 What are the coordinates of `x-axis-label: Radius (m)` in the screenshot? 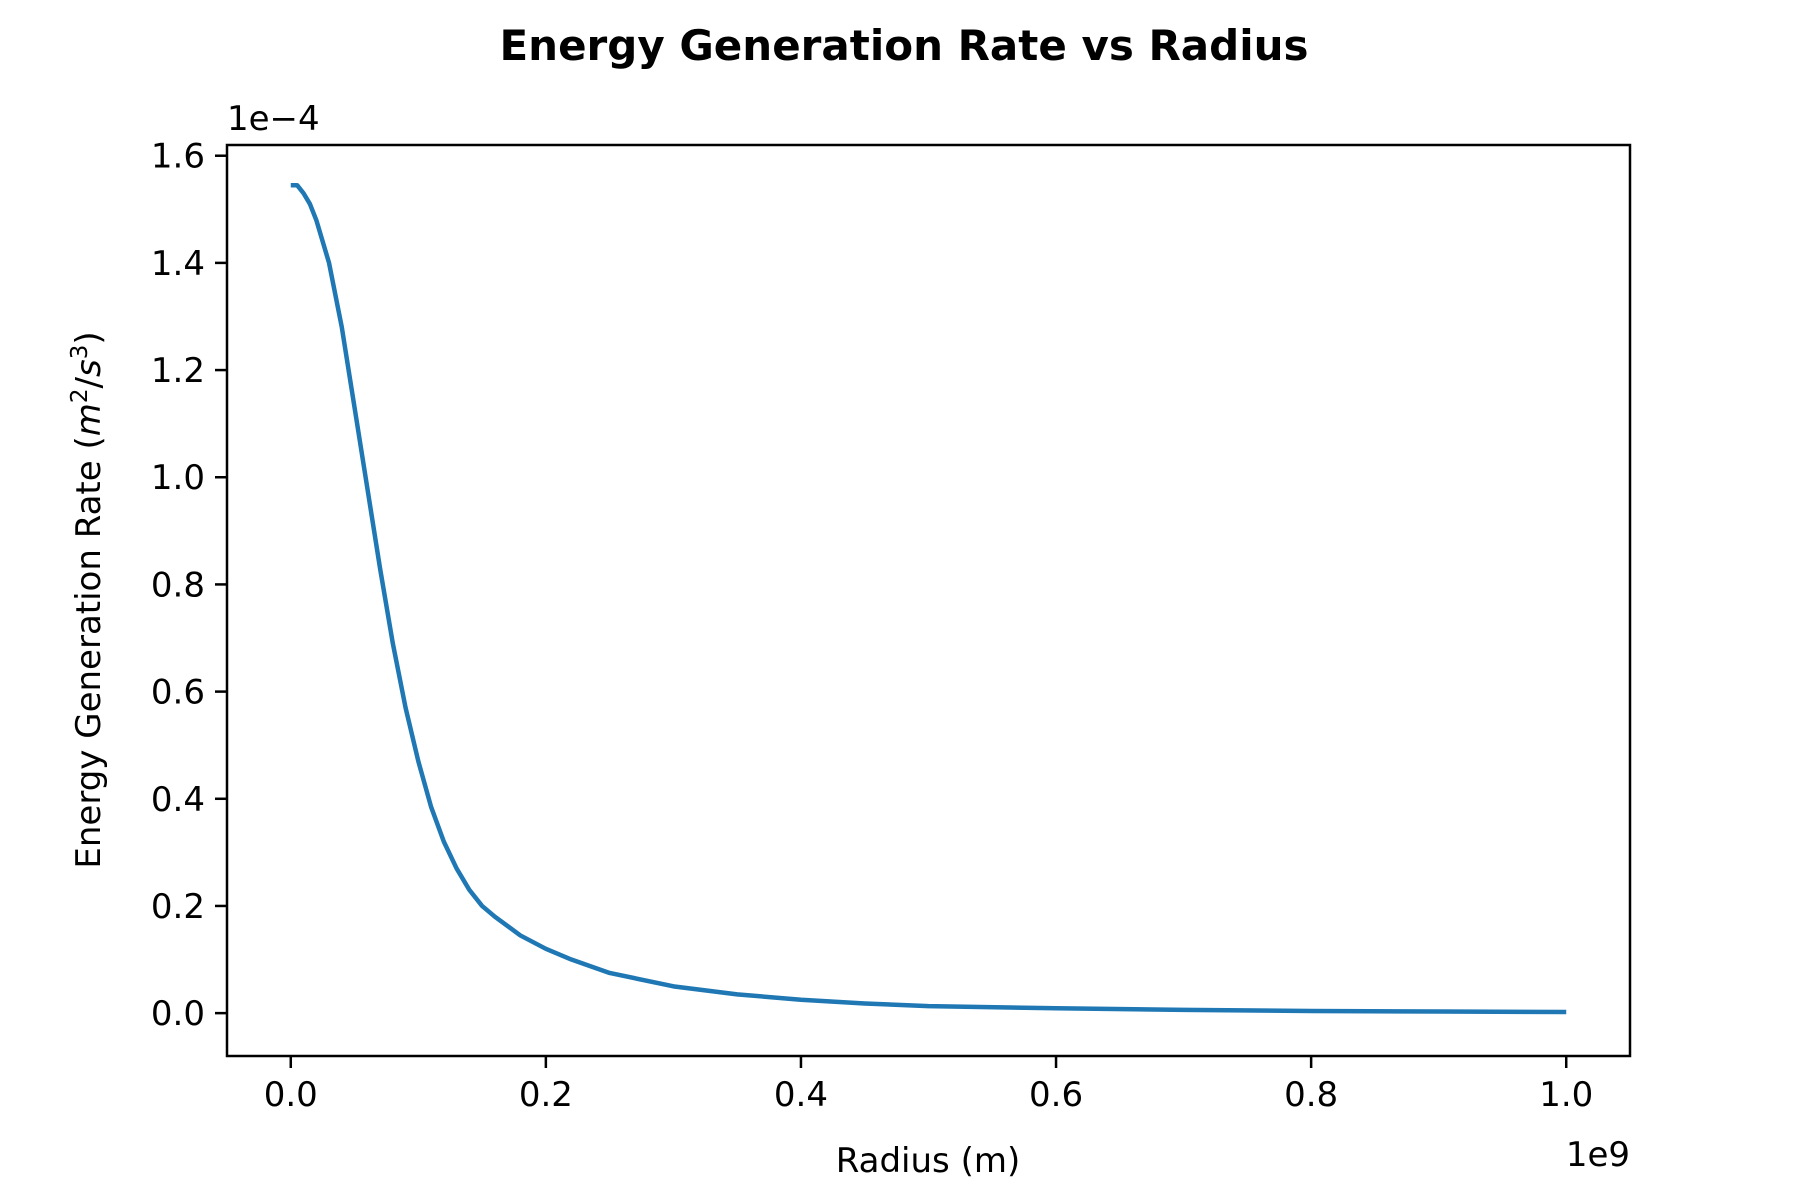 It's located at (928, 1161).